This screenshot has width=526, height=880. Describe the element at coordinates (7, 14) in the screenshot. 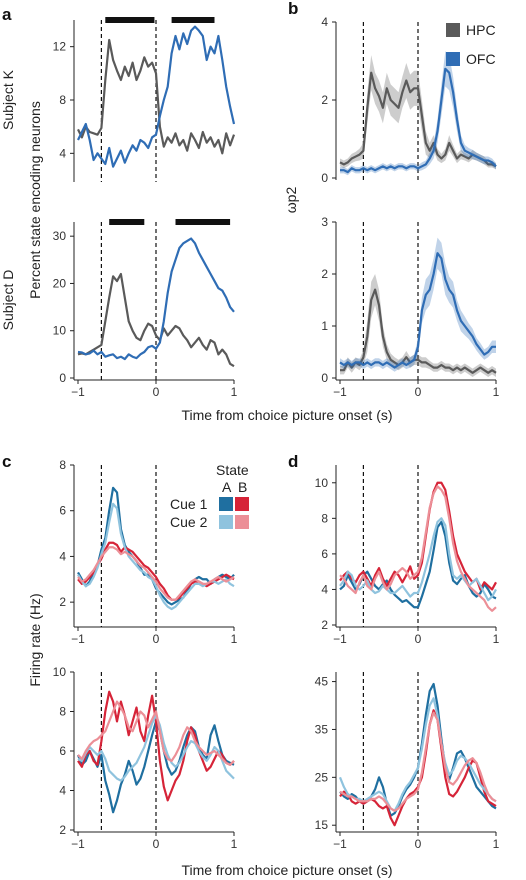

I see `panel-letter-a: a` at that location.